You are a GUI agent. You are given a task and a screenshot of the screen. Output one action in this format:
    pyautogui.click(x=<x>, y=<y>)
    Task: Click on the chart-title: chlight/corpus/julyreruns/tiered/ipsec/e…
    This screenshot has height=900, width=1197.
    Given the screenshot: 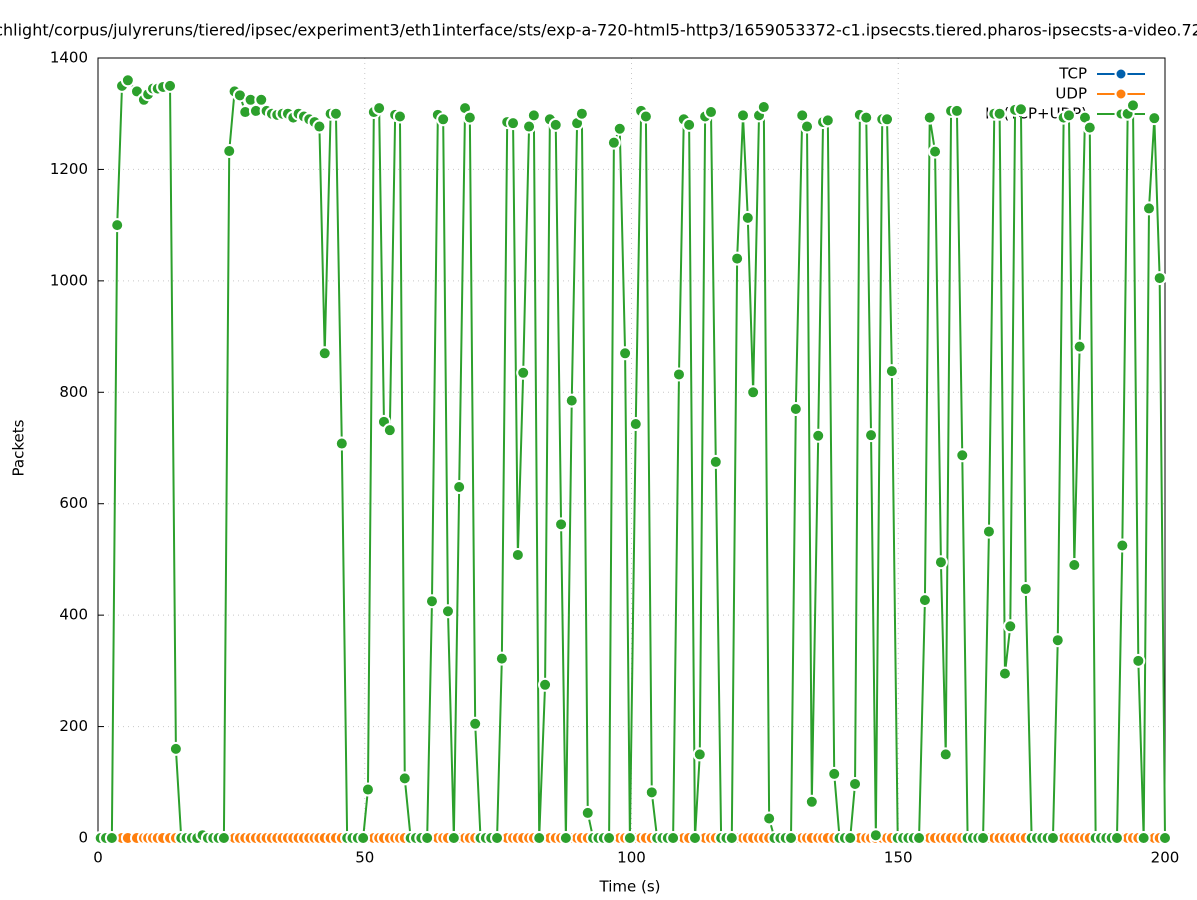 What is the action you would take?
    pyautogui.click(x=598, y=30)
    